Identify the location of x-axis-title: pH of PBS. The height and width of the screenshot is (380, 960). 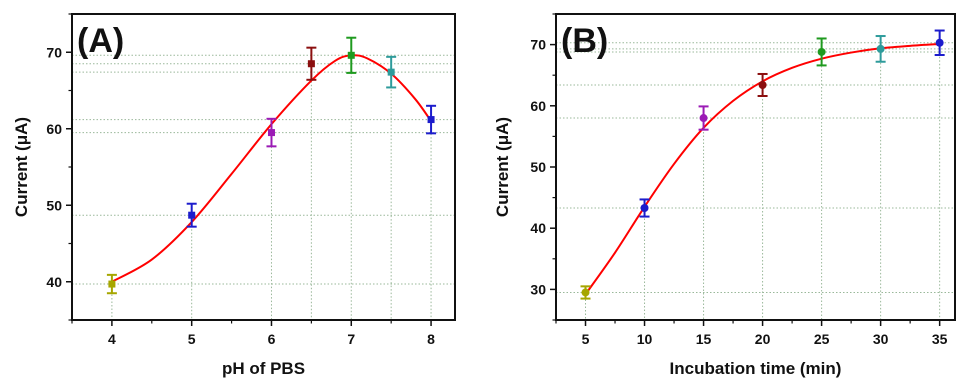
(263, 368).